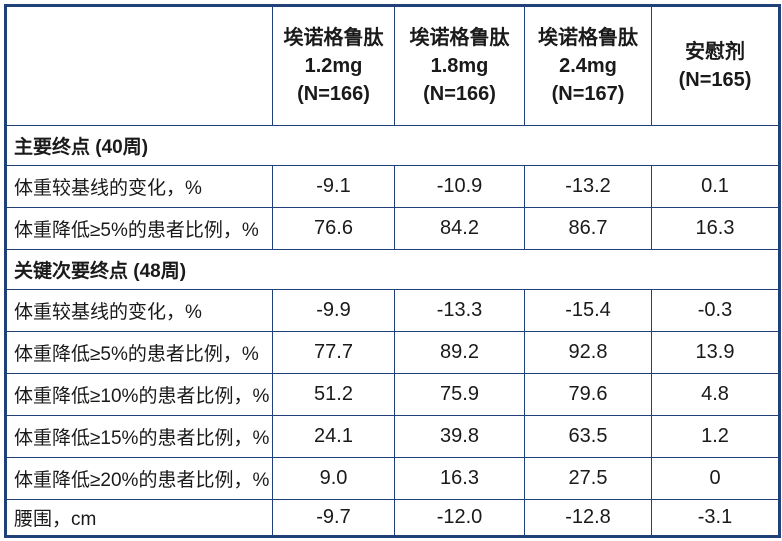 Image resolution: width=782 pixels, height=541 pixels. I want to click on dose-label: 1.2mg, so click(333, 66).